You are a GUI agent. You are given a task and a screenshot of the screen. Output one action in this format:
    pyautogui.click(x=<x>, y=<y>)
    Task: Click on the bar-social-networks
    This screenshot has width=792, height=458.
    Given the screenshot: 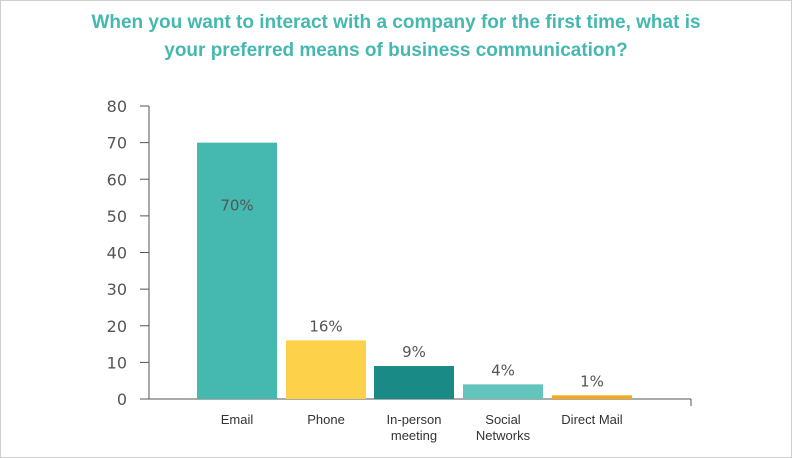 What is the action you would take?
    pyautogui.click(x=503, y=391)
    